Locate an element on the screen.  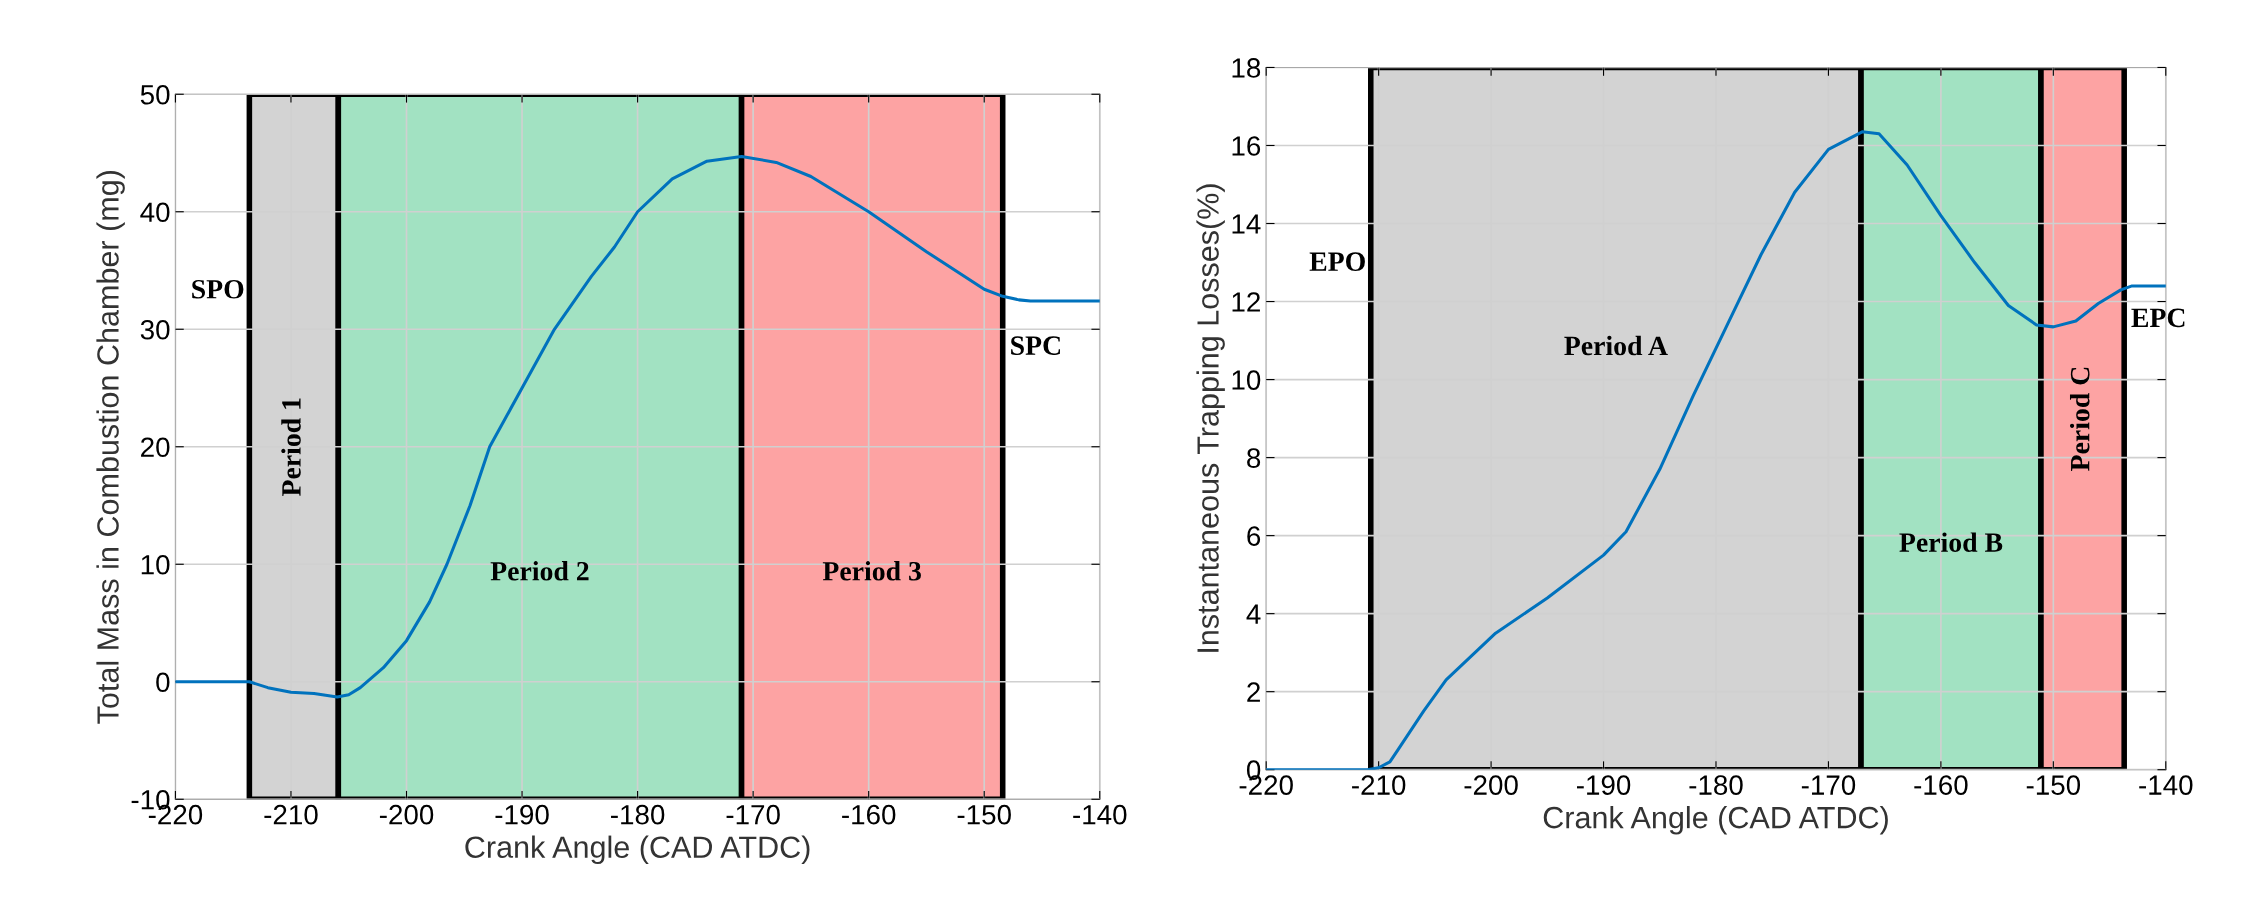
band-label: Period 2 is located at coordinates (539, 571).